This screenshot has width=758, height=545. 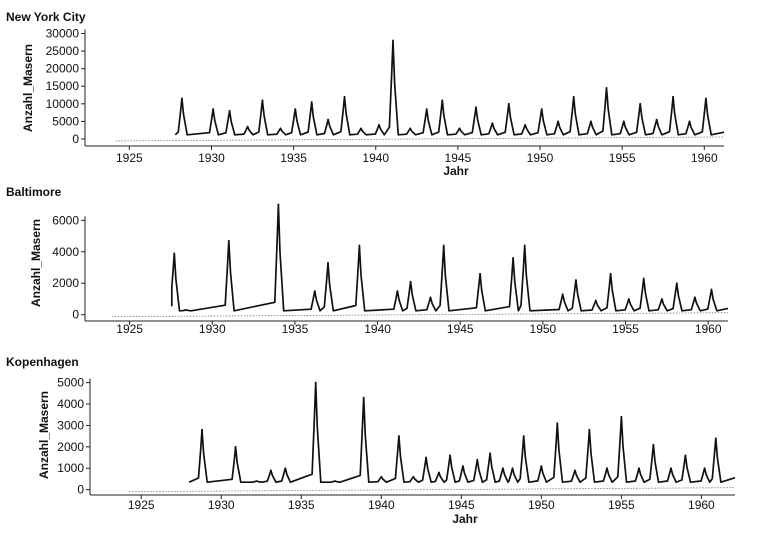 What do you see at coordinates (63, 86) in the screenshot?
I see `y-tick-label: 15000` at bounding box center [63, 86].